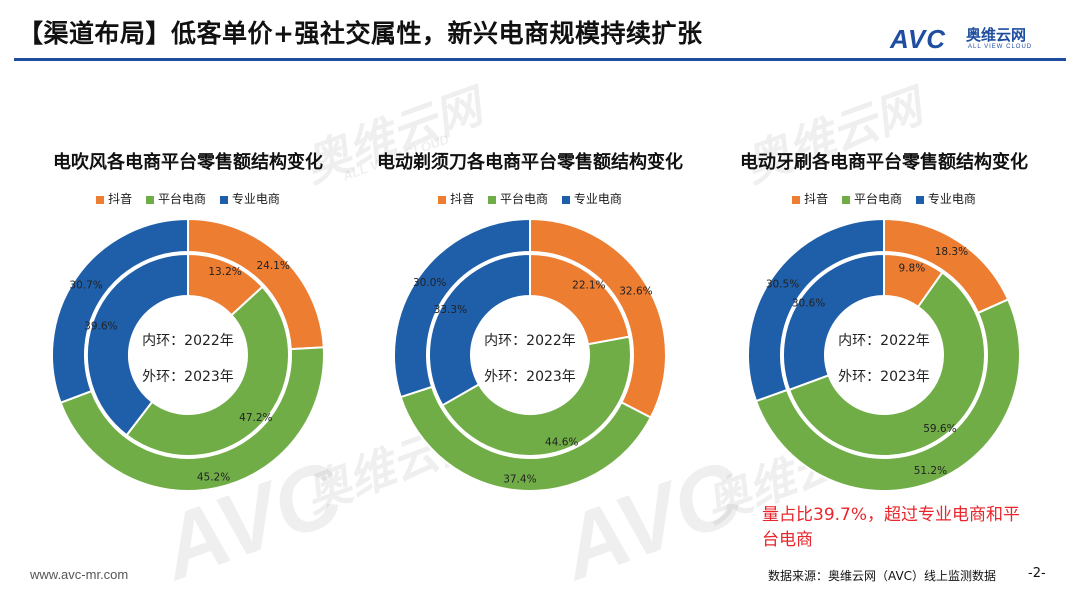 This screenshot has height=608, width=1080. What do you see at coordinates (808, 303) in the screenshot?
I see `slice-label-inner-specialty: 30.6%` at bounding box center [808, 303].